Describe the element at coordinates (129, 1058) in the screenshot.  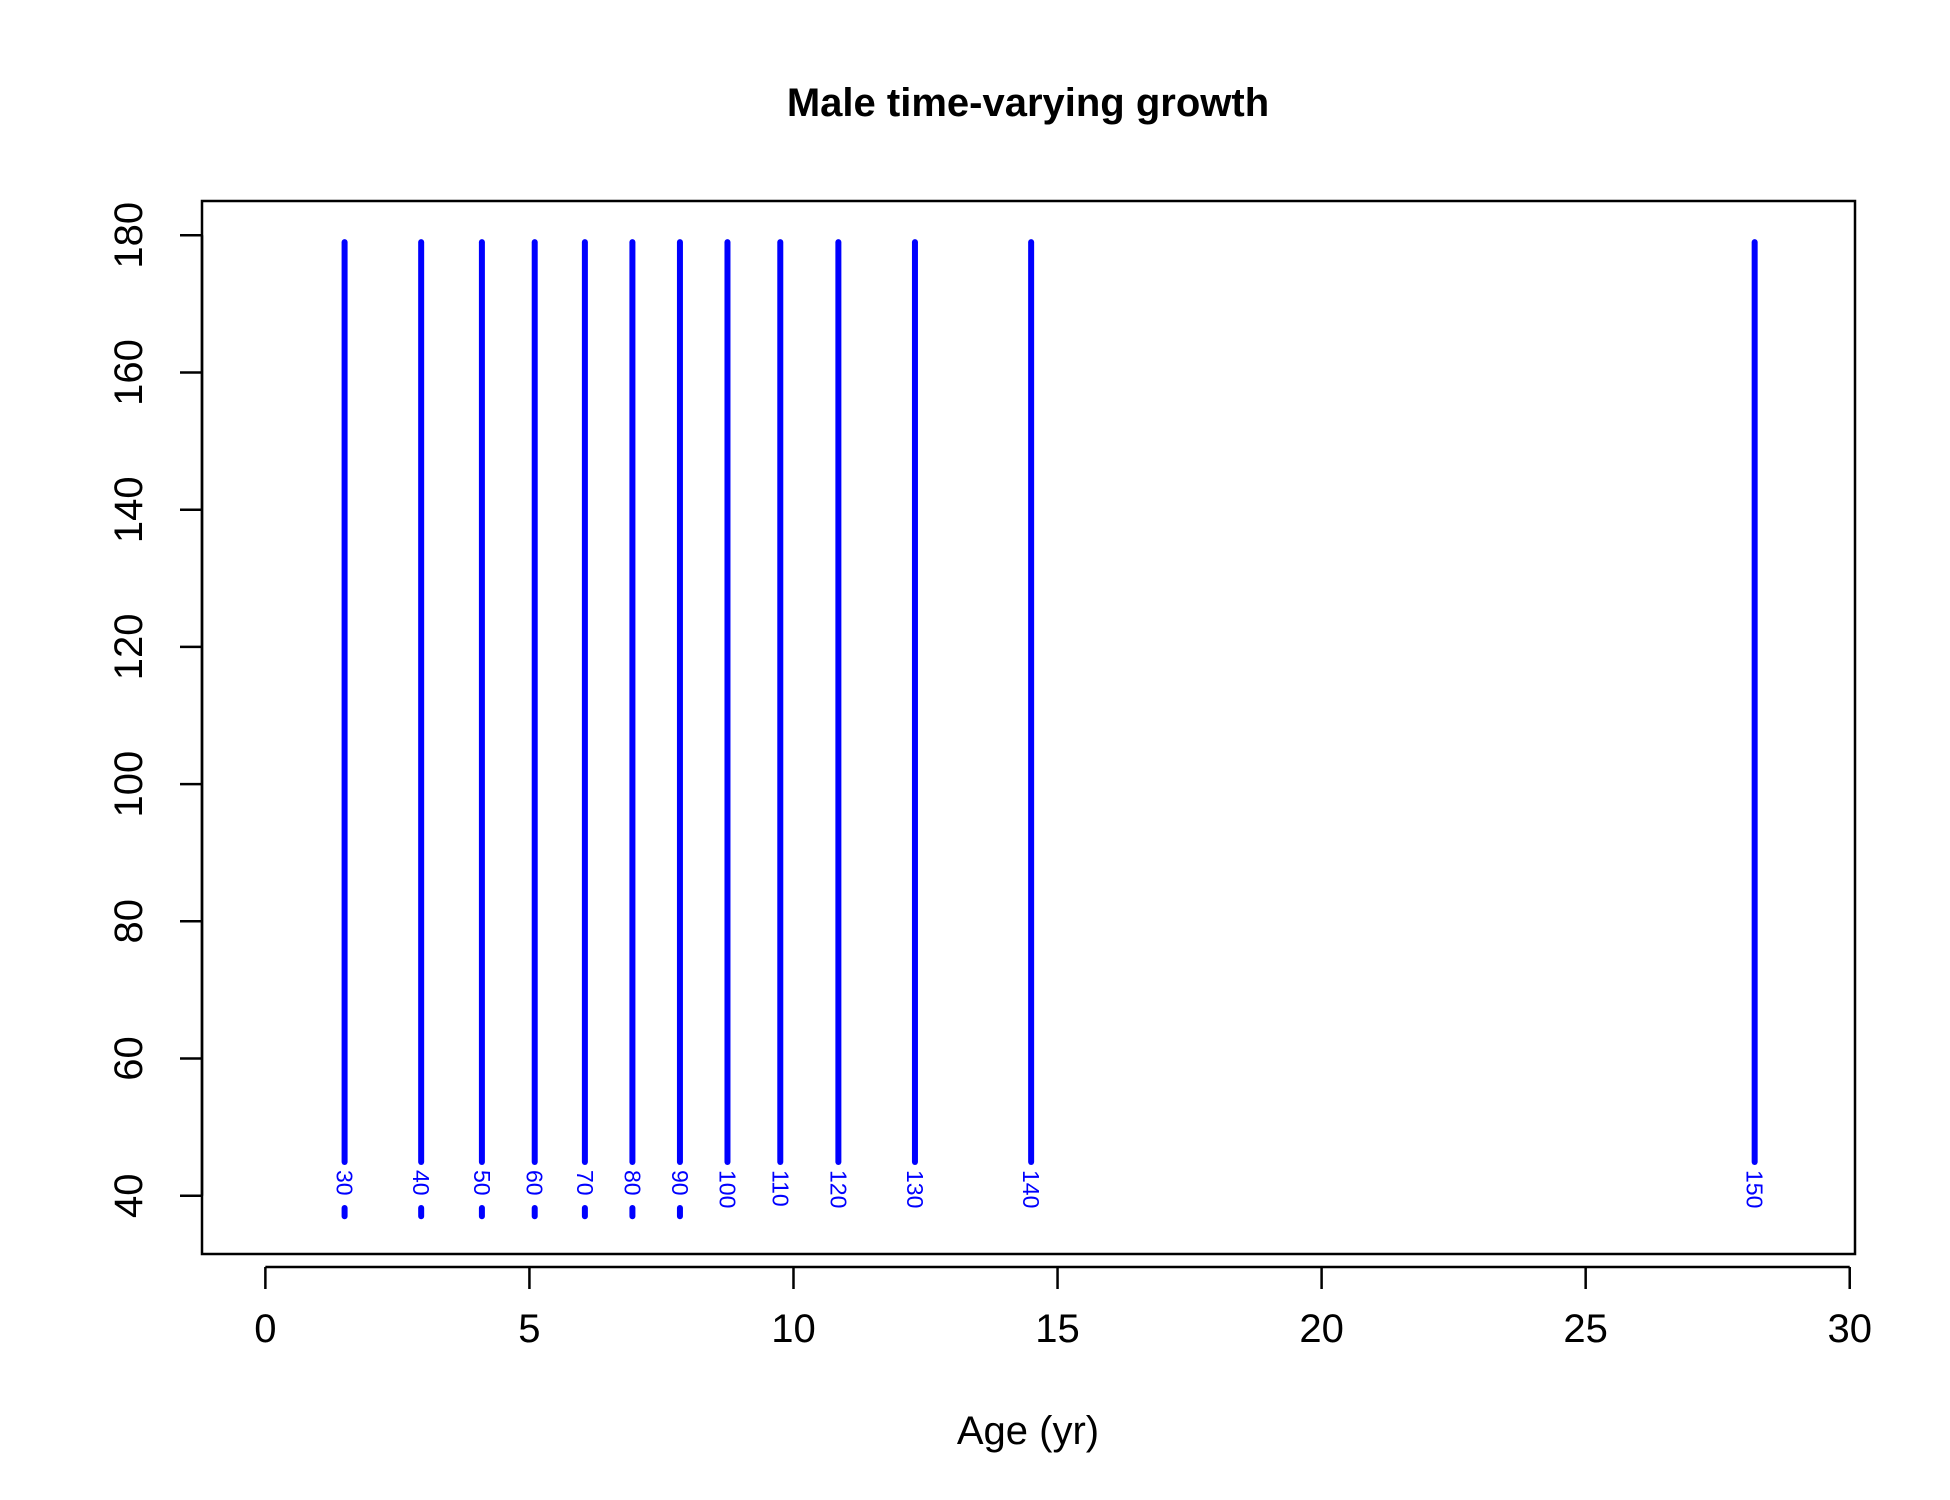
I see `y-tick-label: 60` at that location.